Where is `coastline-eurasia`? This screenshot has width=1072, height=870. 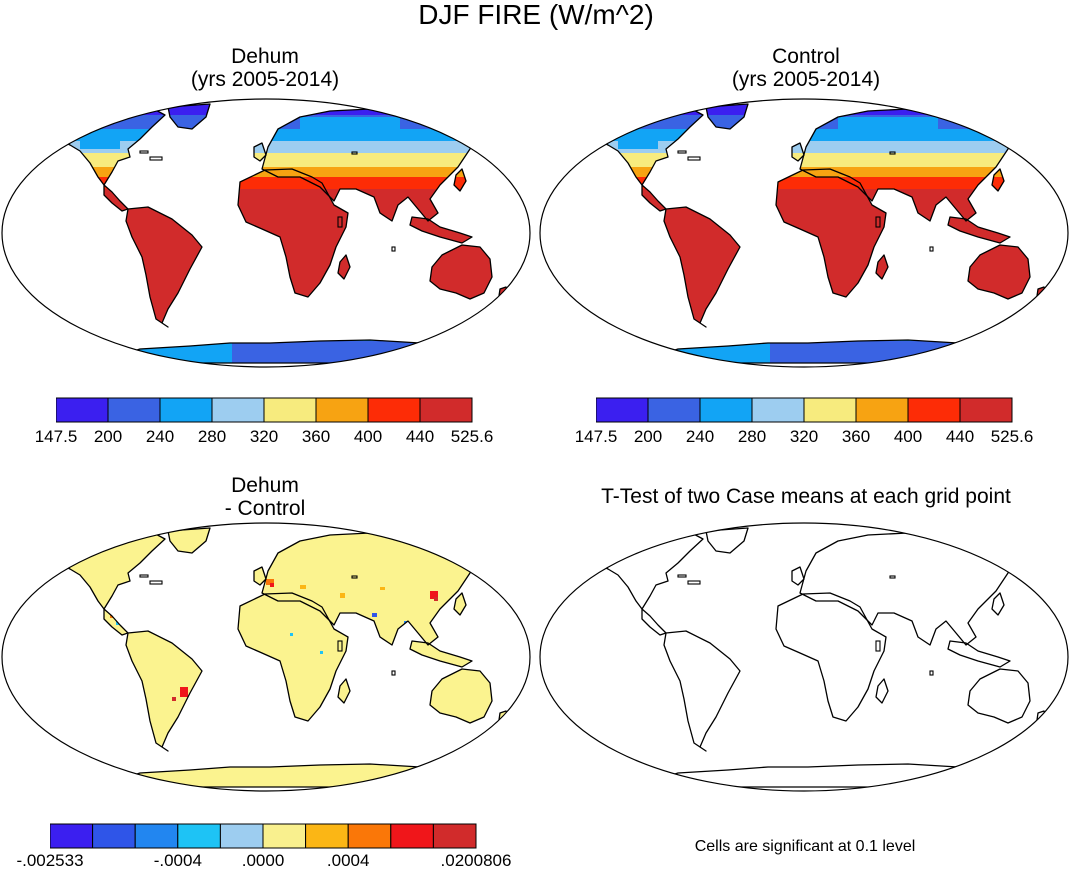
coastline-eurasia is located at coordinates (369, 163).